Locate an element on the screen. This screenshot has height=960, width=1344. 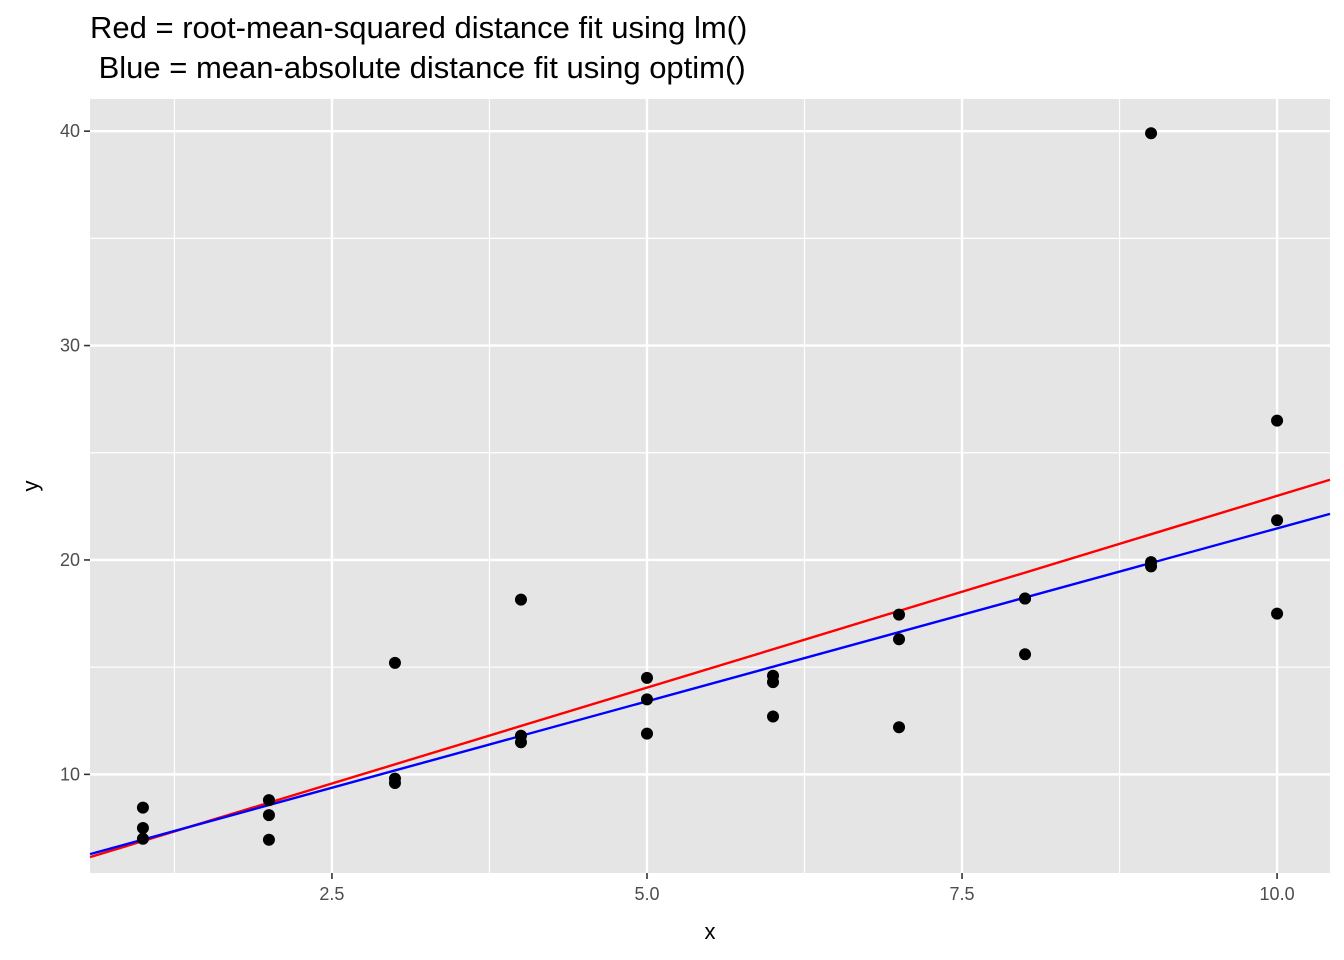
x-tick-label: 5.0 is located at coordinates (646, 894).